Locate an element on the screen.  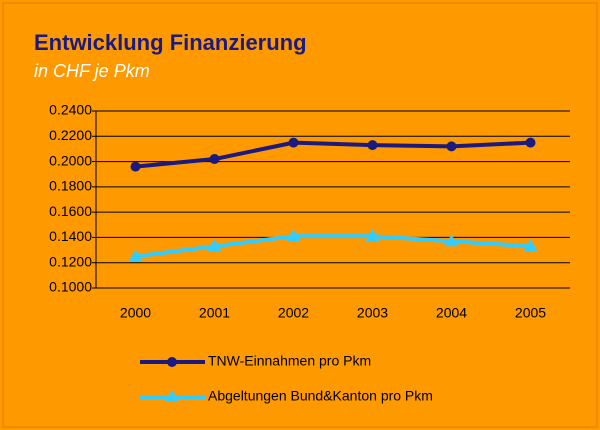
x-tick-label: 2002 is located at coordinates (293, 313).